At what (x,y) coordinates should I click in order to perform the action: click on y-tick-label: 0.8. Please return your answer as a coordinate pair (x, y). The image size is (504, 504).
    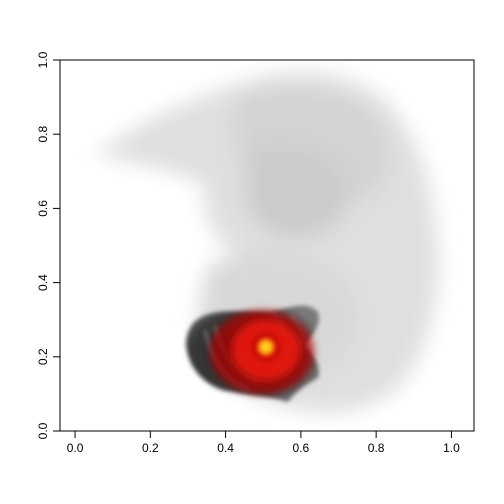
    Looking at the image, I should click on (43, 134).